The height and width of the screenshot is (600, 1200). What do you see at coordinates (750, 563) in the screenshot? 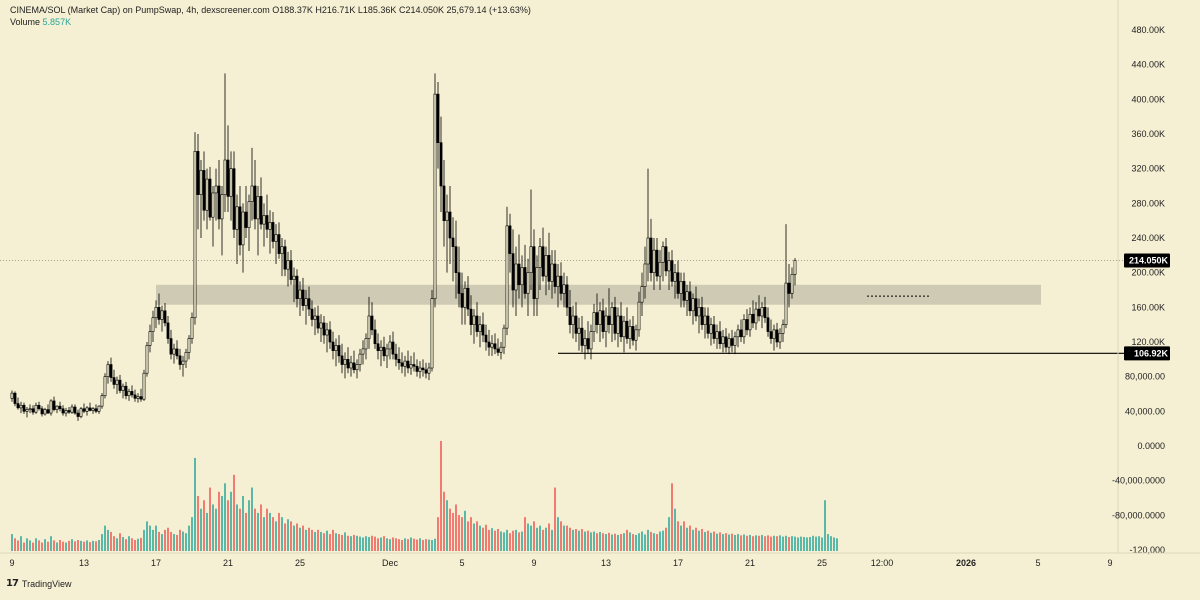
I see `time-tick-label: 21` at bounding box center [750, 563].